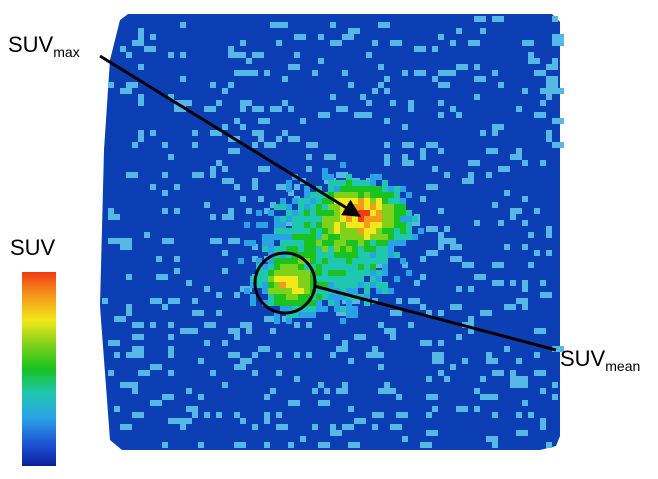  I want to click on suv-max-arrow, so click(230, 135).